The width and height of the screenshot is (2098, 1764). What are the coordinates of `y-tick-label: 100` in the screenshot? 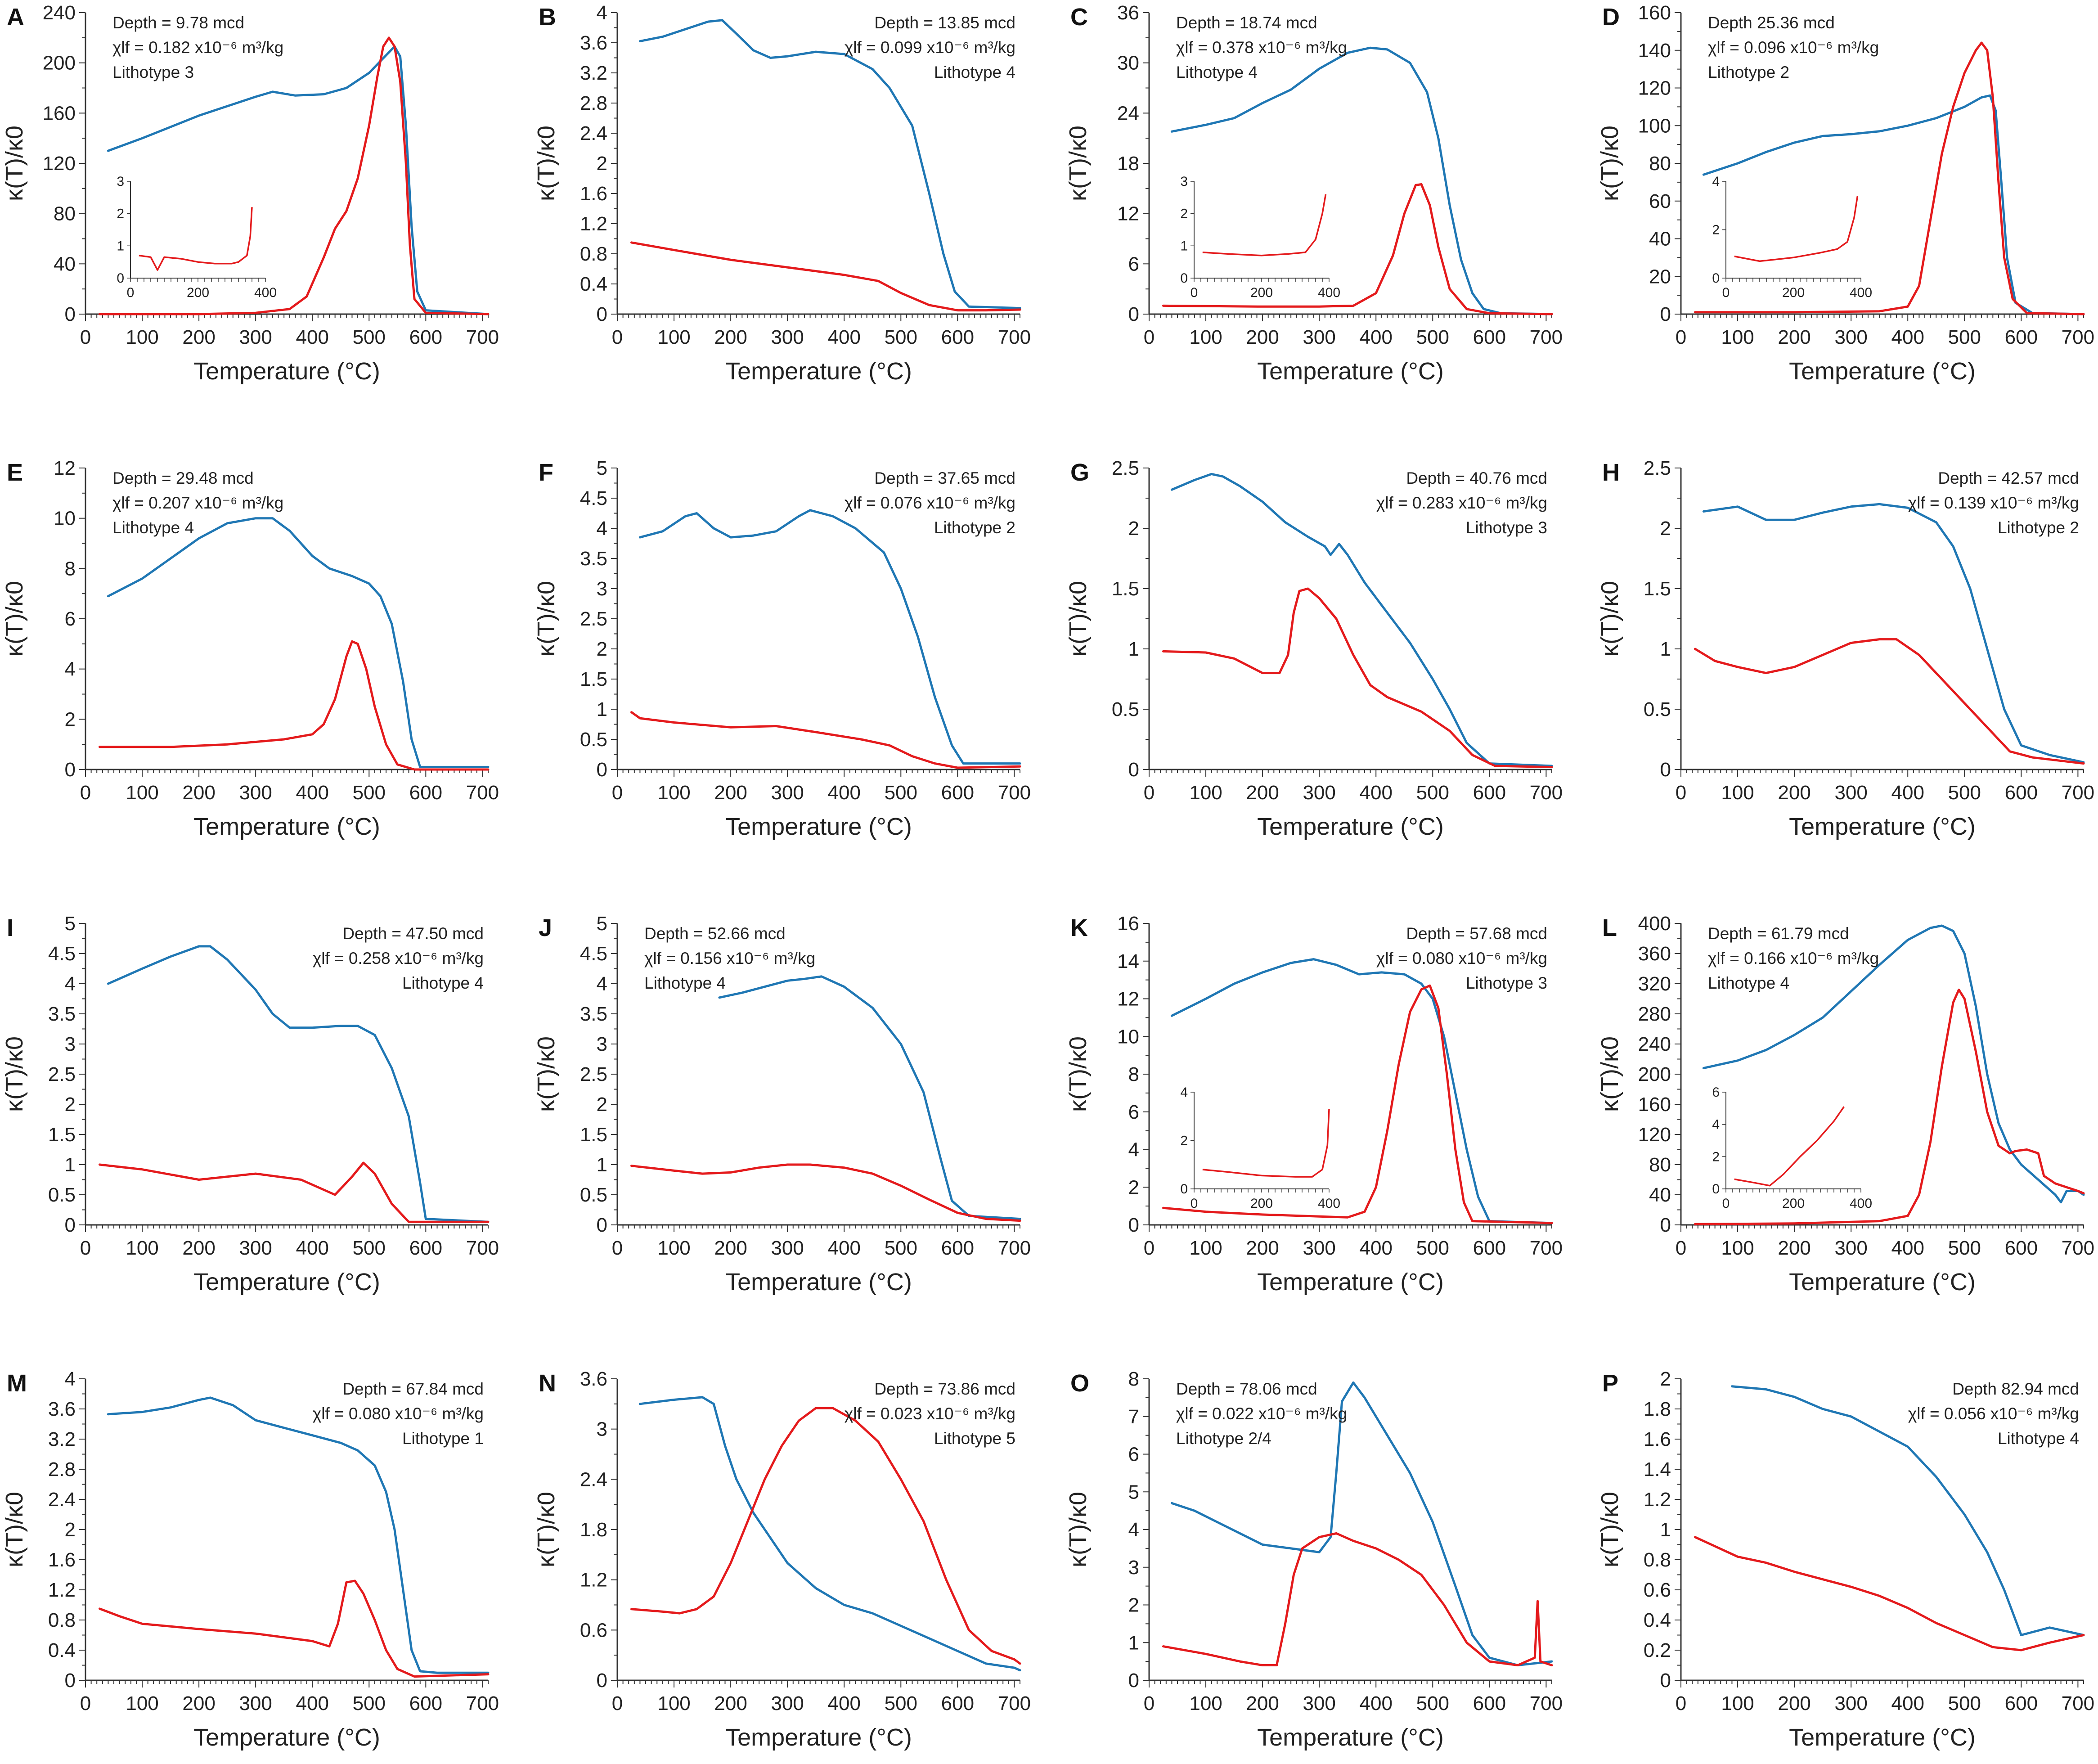 It's located at (1655, 126).